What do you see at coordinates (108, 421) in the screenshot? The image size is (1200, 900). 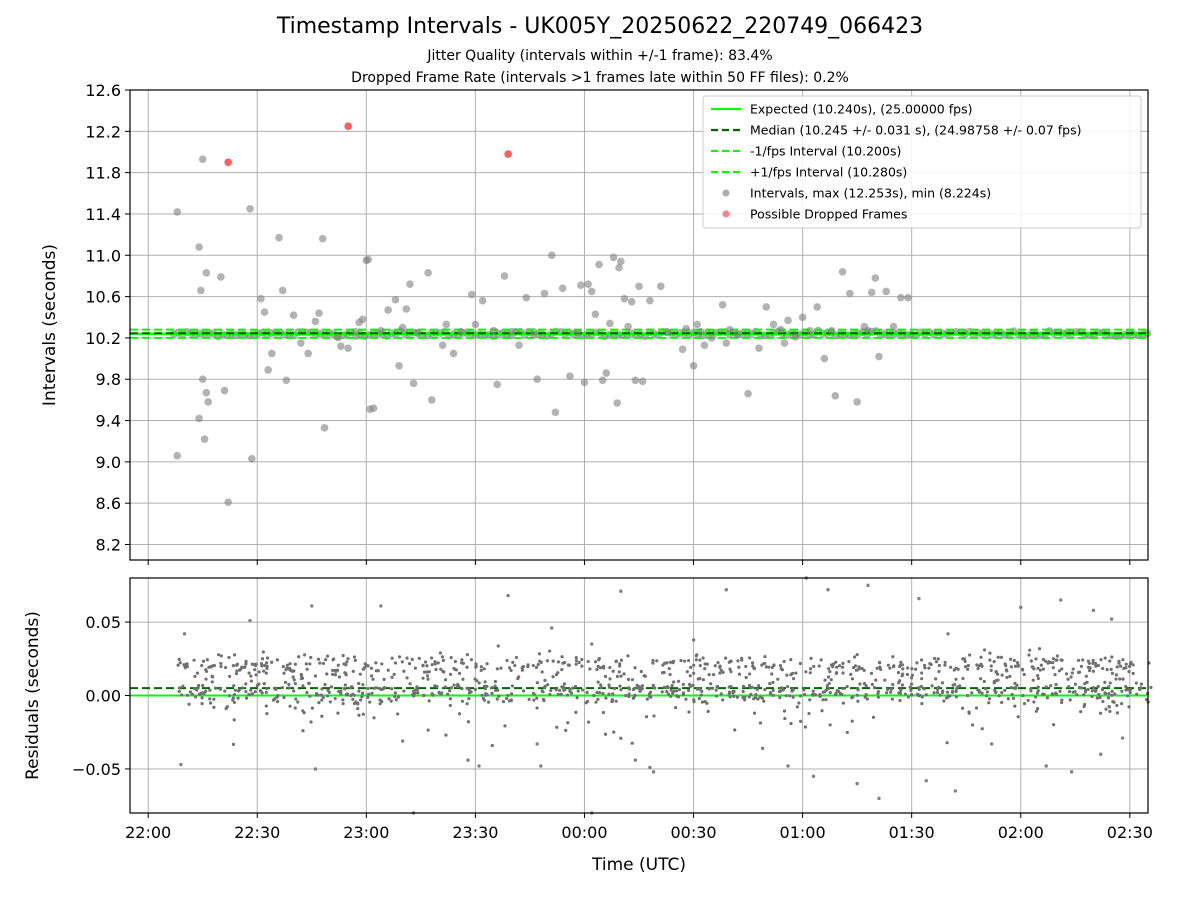 I see `top-ytick-label: 9.4` at bounding box center [108, 421].